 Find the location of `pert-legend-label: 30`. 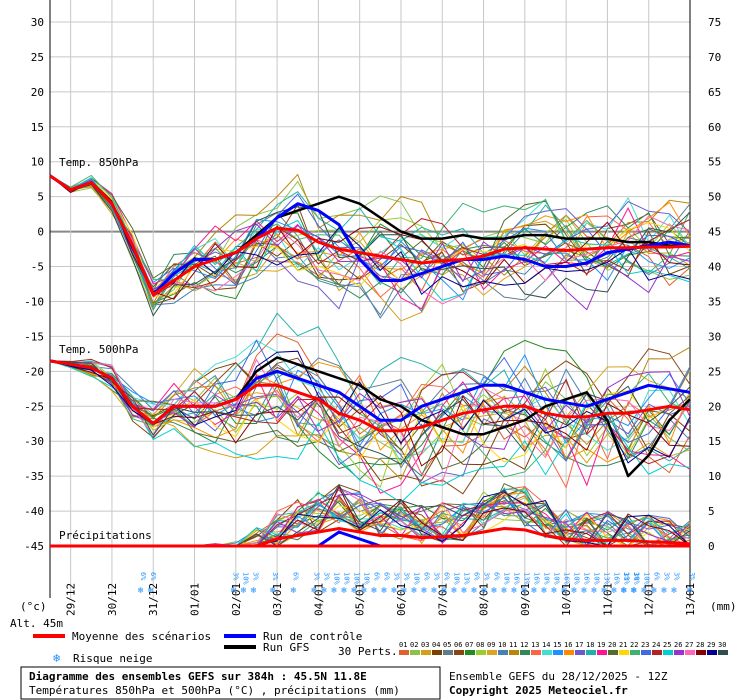

pert-legend-label: 30 is located at coordinates (722, 645).